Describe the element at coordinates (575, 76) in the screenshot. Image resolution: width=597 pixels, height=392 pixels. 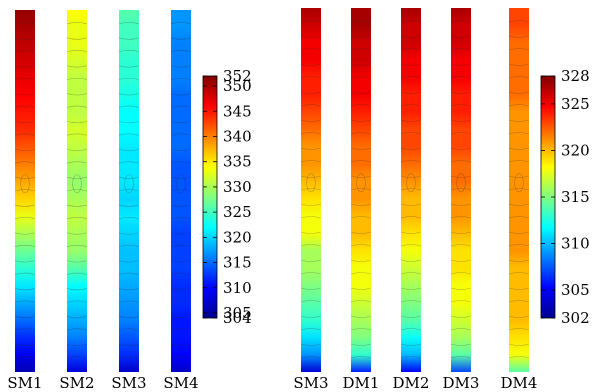
I see `colorbar-tick-label: 328` at that location.